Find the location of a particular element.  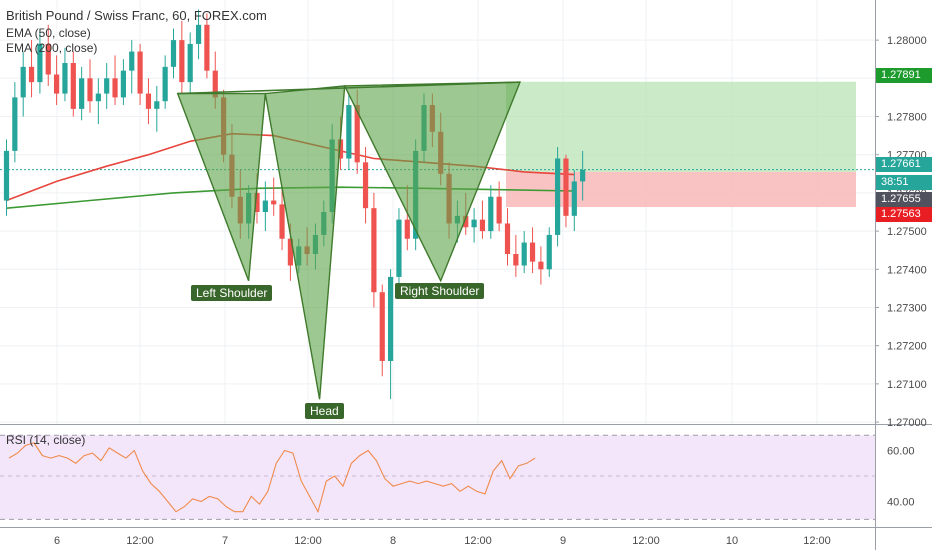

pattern-head is located at coordinates (305, 242).